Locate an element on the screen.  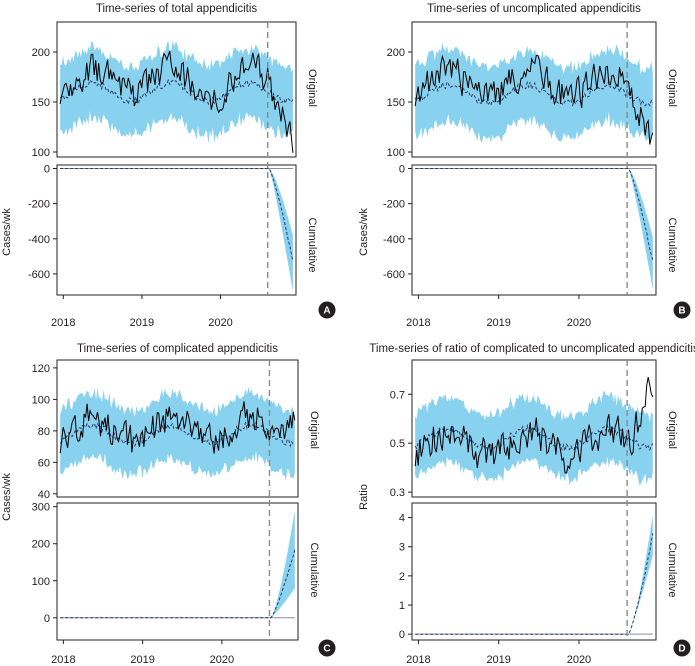
chart-C-top-ytick-label: 80 is located at coordinates (44, 432).